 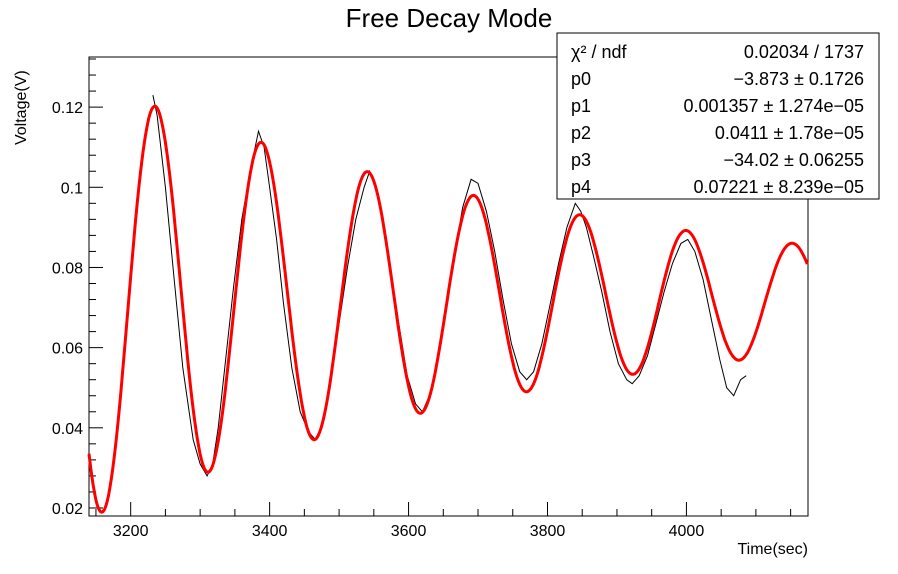 What do you see at coordinates (67, 349) in the screenshot?
I see `y-tick-label: 0.06` at bounding box center [67, 349].